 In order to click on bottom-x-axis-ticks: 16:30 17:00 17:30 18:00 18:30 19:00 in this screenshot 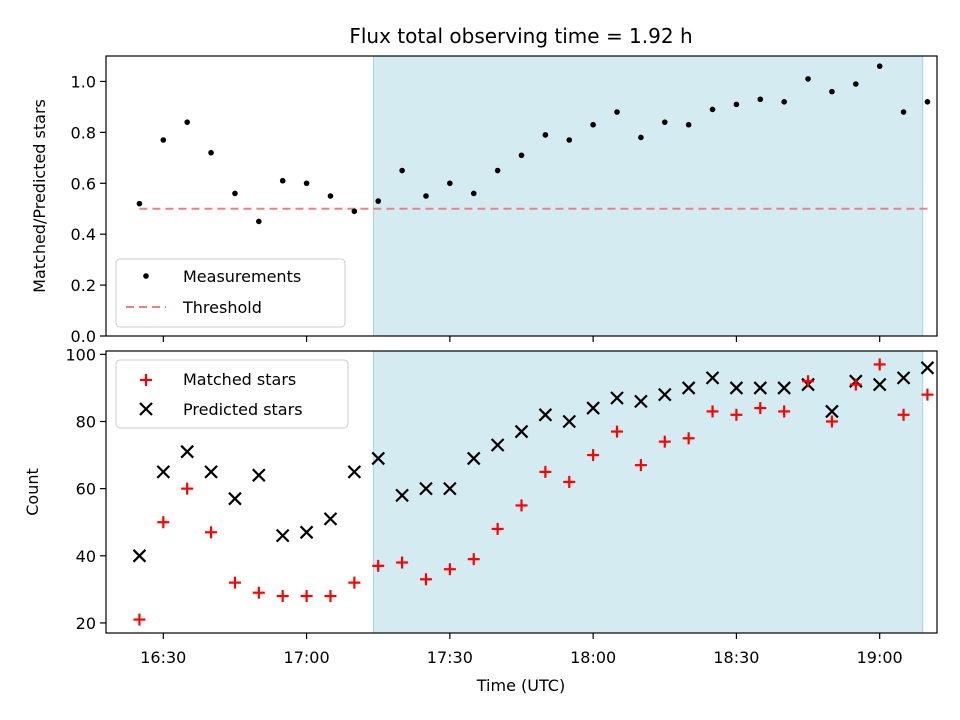, I will do `click(521, 650)`.